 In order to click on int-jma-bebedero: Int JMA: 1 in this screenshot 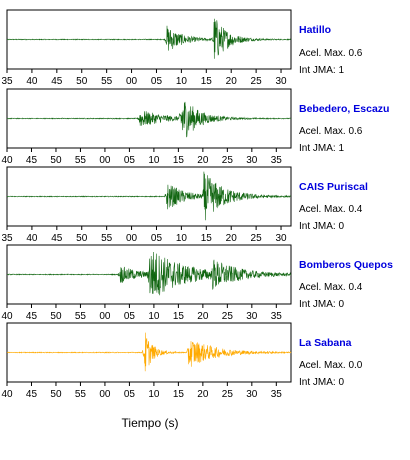, I will do `click(322, 148)`.